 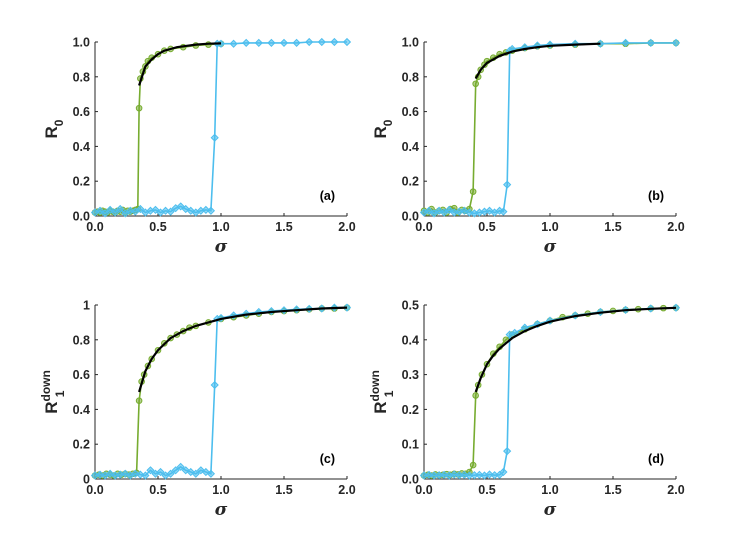 I want to click on y-tick-label: 0.3, so click(x=410, y=375).